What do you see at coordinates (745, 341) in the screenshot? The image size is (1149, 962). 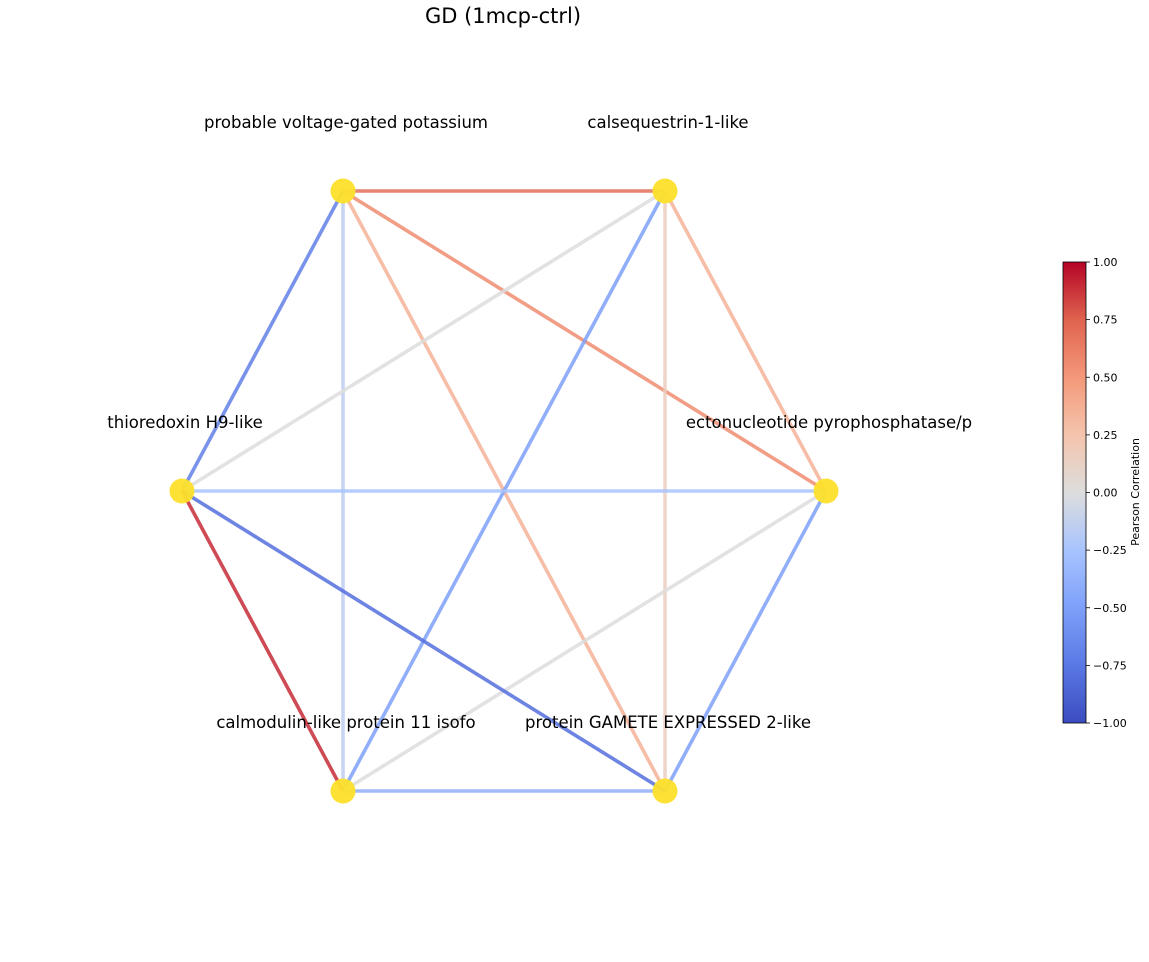 I see `edge-casq-enpp` at bounding box center [745, 341].